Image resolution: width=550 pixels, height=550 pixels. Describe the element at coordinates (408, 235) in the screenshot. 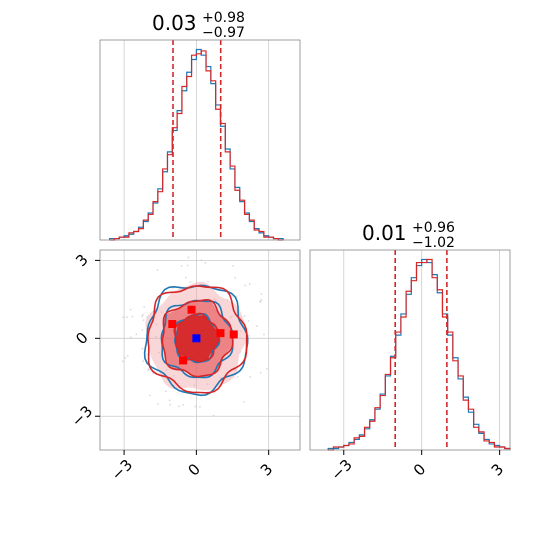

I see `param2-title: 0.01 +0.96 −1.02` at that location.